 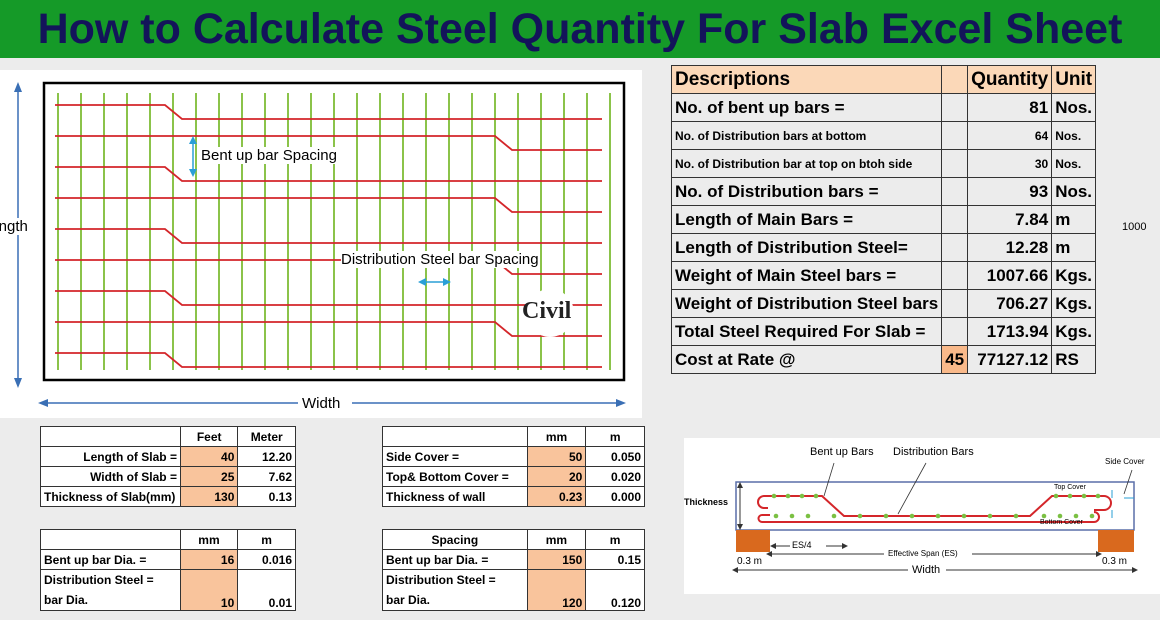 What do you see at coordinates (440, 259) in the screenshot?
I see `distribution-spacing-label: Distribution Steel bar Spacing` at bounding box center [440, 259].